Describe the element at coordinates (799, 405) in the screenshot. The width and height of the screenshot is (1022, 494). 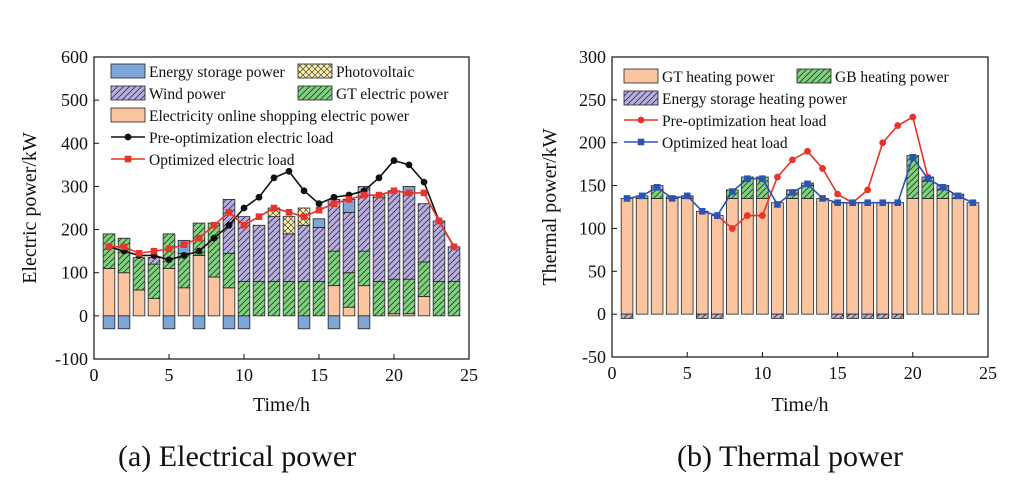
I see `x-axis-title: Time/h` at that location.